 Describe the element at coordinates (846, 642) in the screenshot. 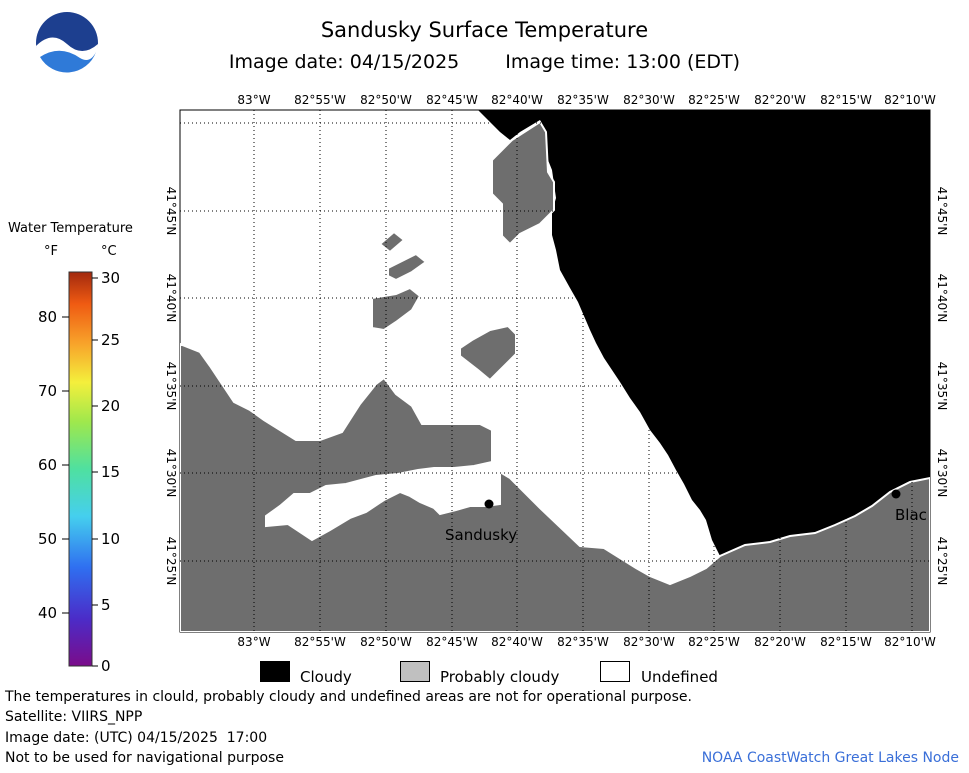

I see `lon-label-bottom: 82°15'W` at that location.